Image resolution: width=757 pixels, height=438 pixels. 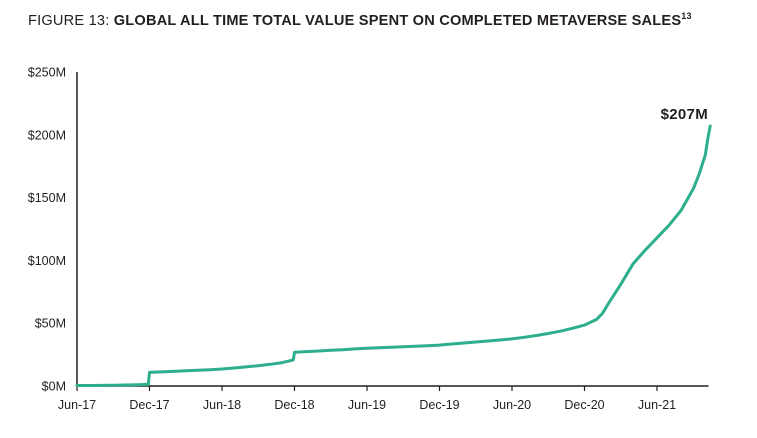 What do you see at coordinates (512, 405) in the screenshot?
I see `x-tick-label: Jun-20` at bounding box center [512, 405].